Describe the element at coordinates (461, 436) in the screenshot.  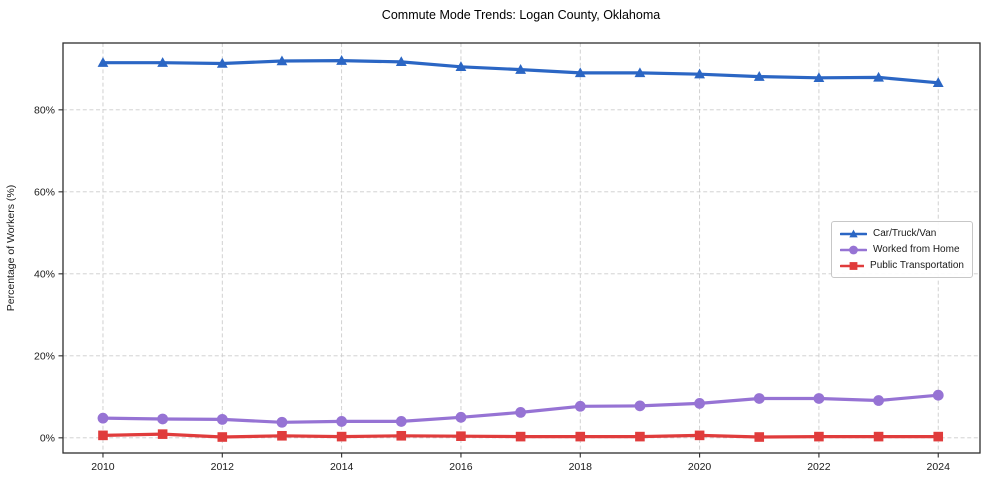
I see `marker-public-transportation-2016` at that location.